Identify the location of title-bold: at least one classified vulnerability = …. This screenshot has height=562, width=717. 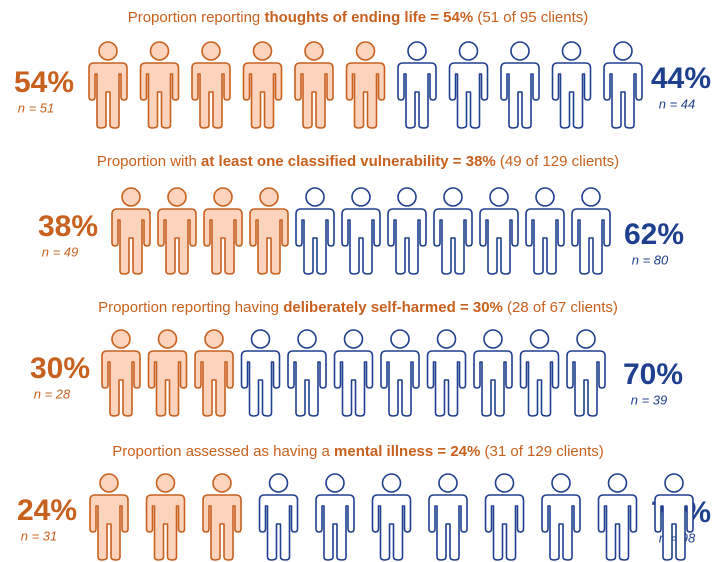
(348, 161).